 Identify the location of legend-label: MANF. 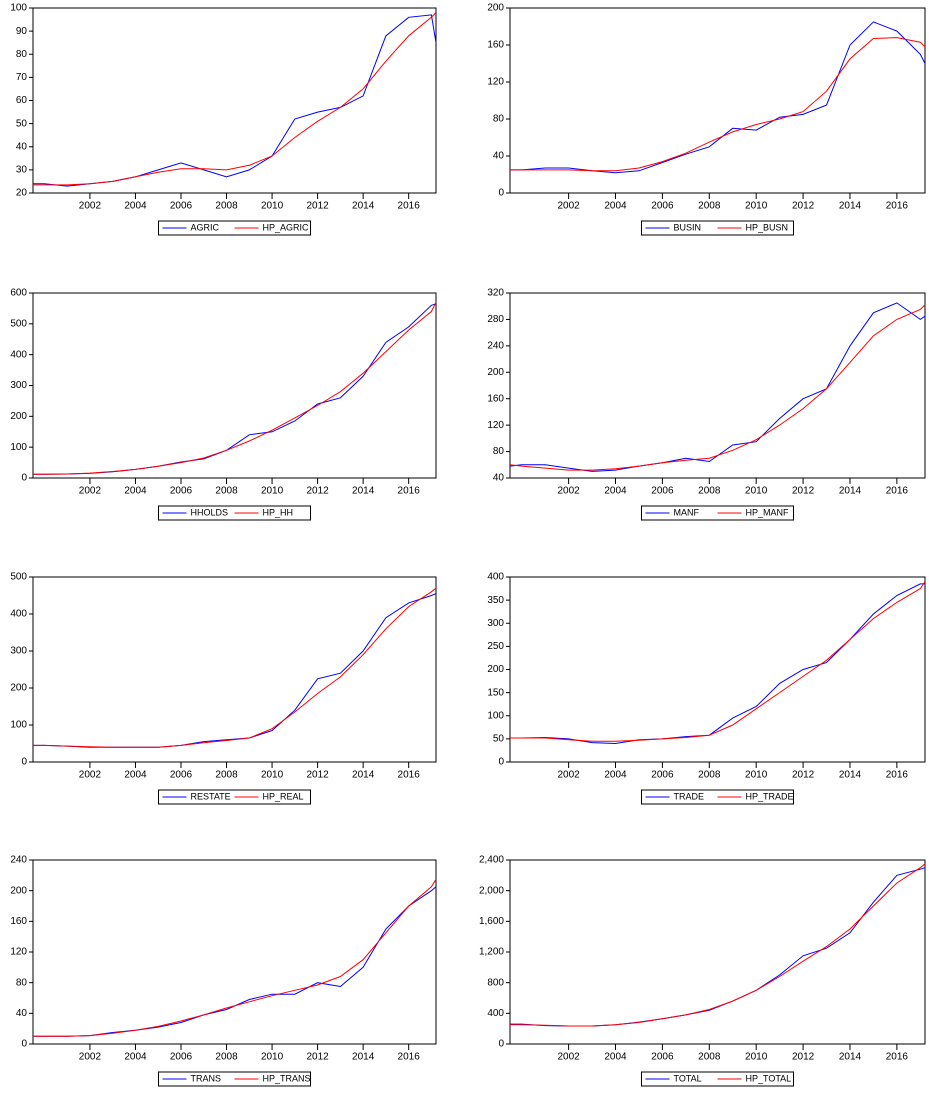
(687, 512).